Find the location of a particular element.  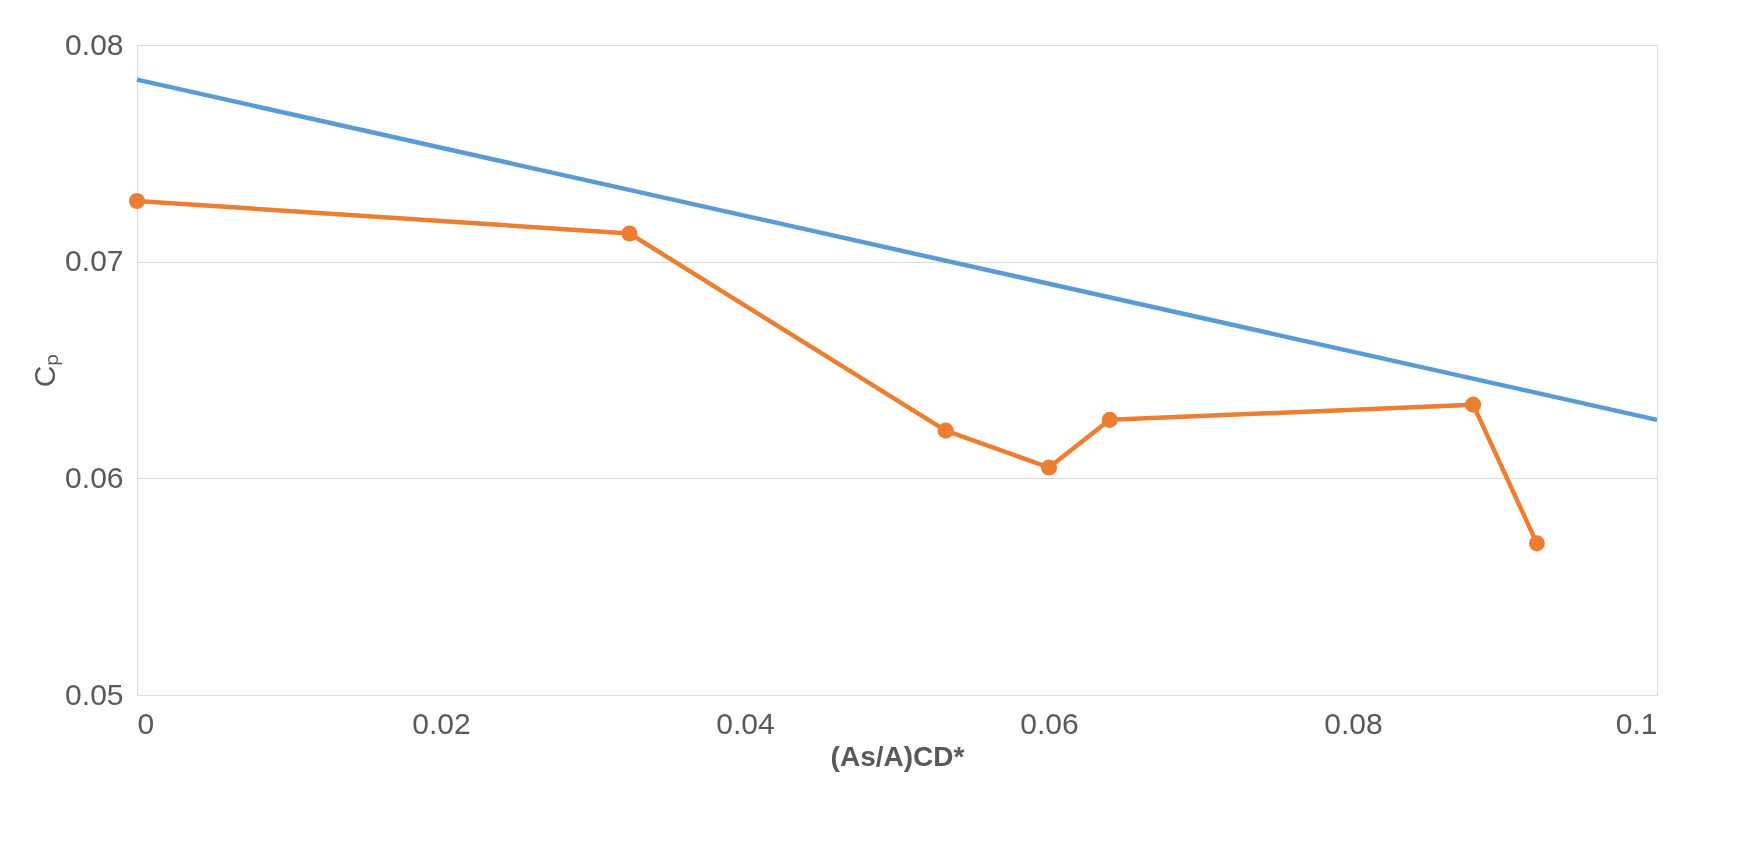

x-tick-label: 0.04 is located at coordinates (745, 723).